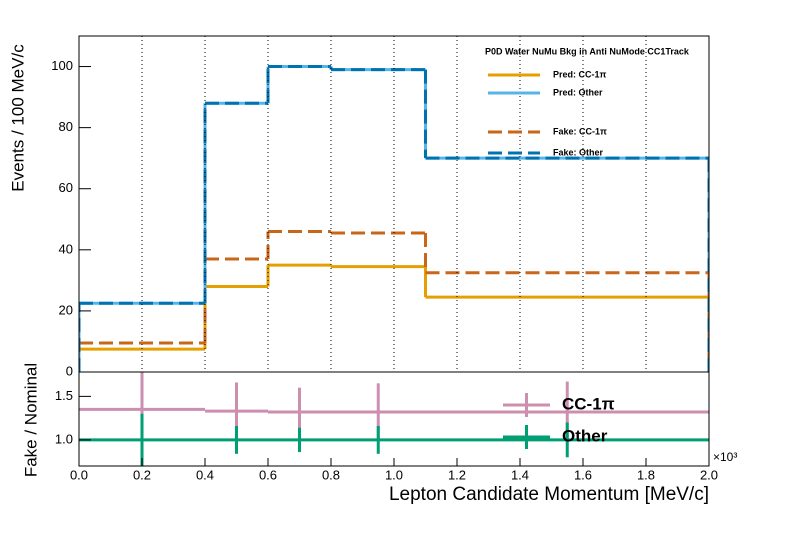  Describe the element at coordinates (66, 248) in the screenshot. I see `y-tick-label: 40` at that location.